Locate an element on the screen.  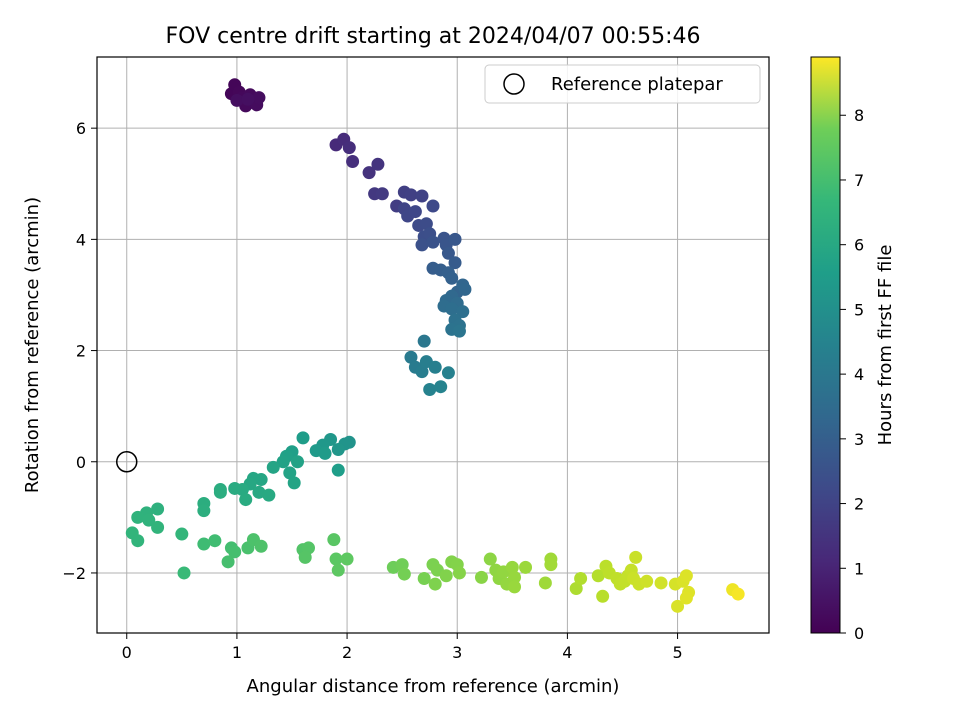
colorbar-gradient is located at coordinates (825, 345).